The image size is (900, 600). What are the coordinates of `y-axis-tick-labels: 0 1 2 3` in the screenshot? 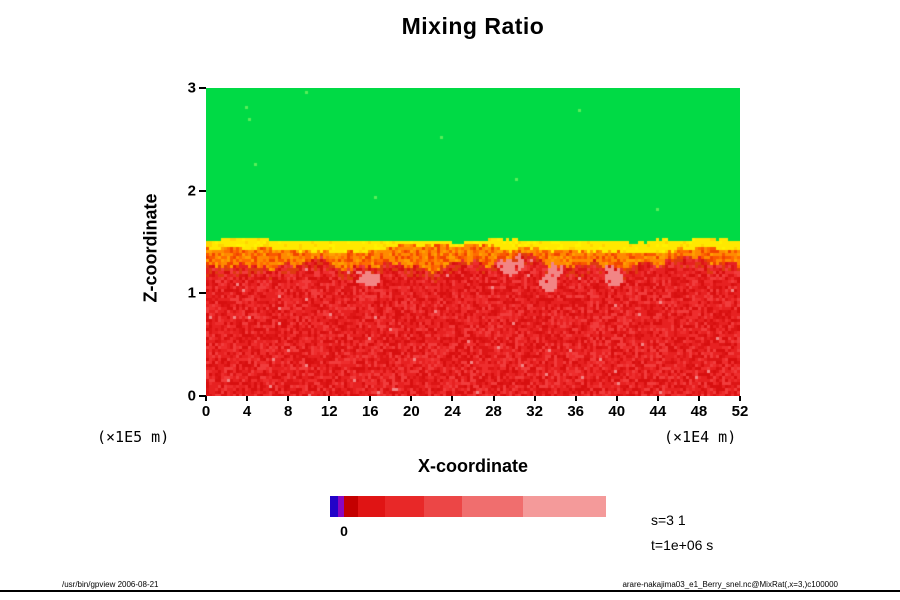 It's located at (173, 242).